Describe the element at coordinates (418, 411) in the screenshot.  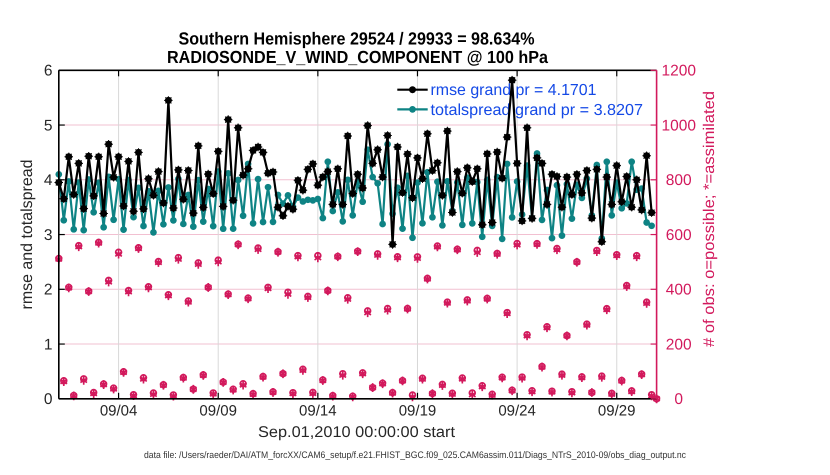
I see `svg-text: 09/19` at that location.